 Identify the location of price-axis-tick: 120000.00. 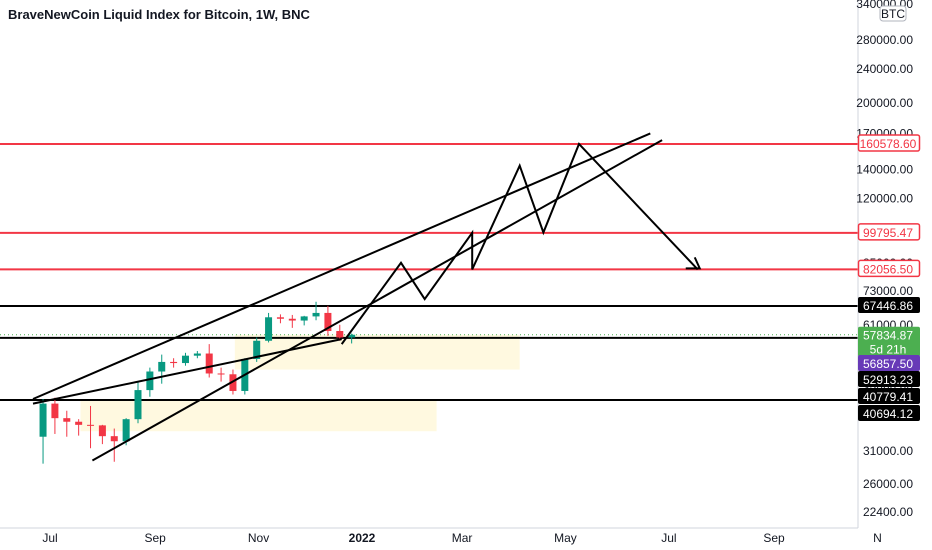
(884, 198).